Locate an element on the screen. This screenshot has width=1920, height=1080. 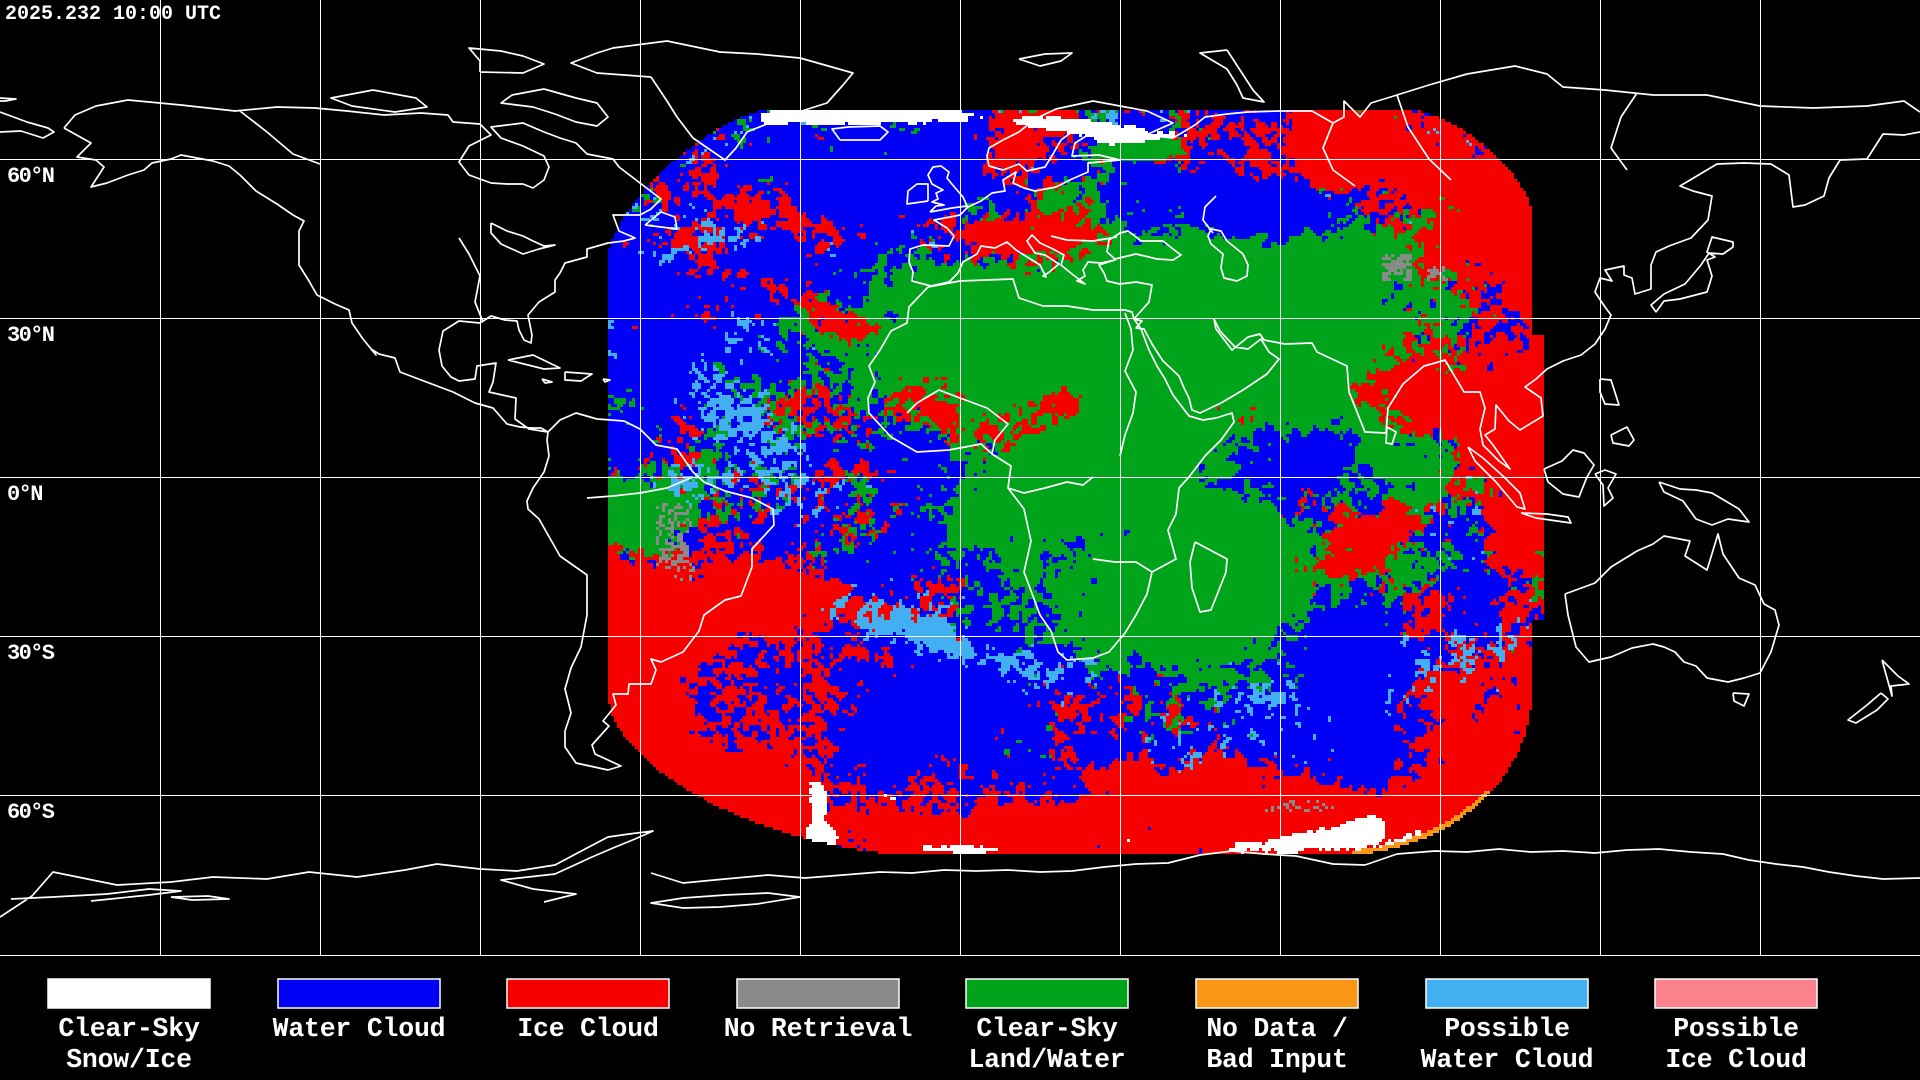
svg-text: 60°N is located at coordinates (30, 176).